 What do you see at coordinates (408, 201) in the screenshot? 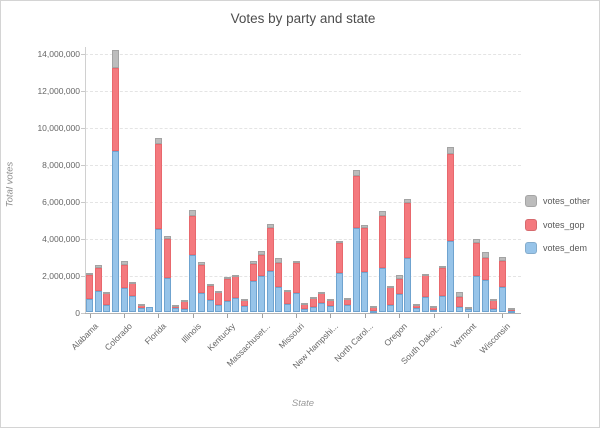
I see `bar-Pennsylvania-votes_other` at bounding box center [408, 201].